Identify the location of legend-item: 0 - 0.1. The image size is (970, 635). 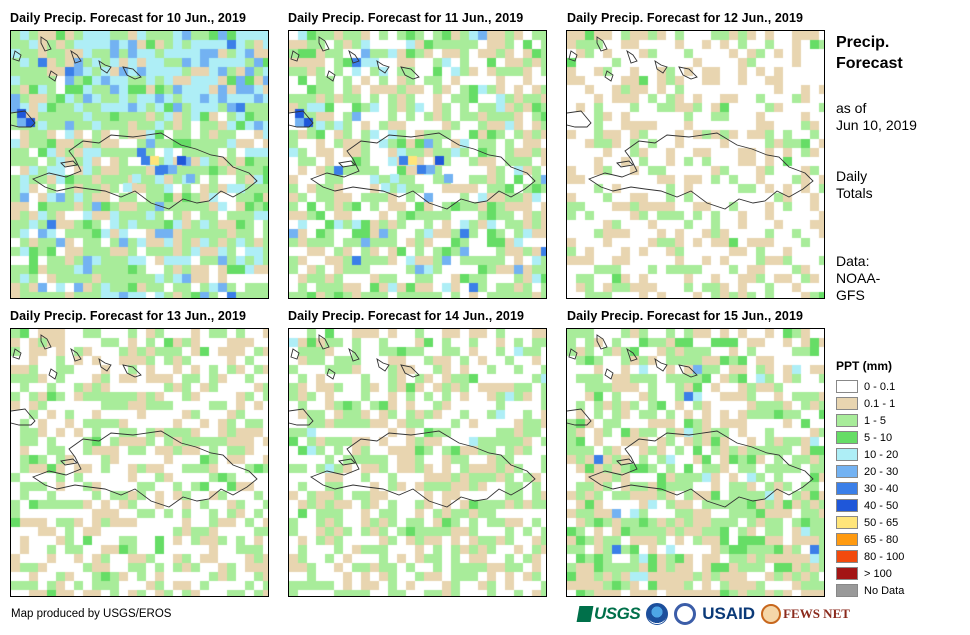
(870, 386).